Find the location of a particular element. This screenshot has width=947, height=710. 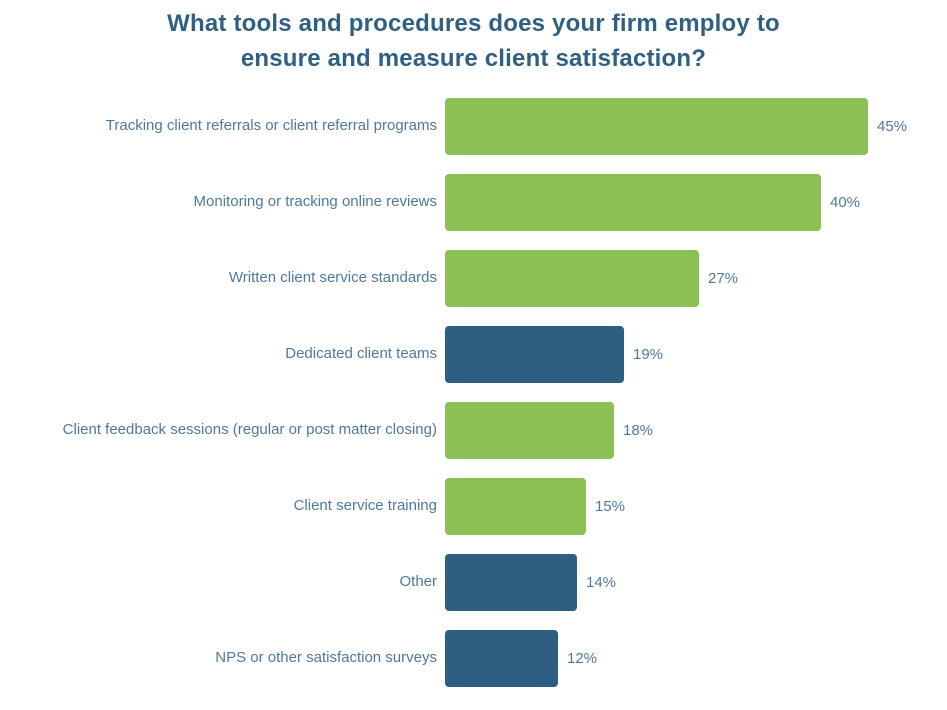

value-label: 19% is located at coordinates (648, 354).